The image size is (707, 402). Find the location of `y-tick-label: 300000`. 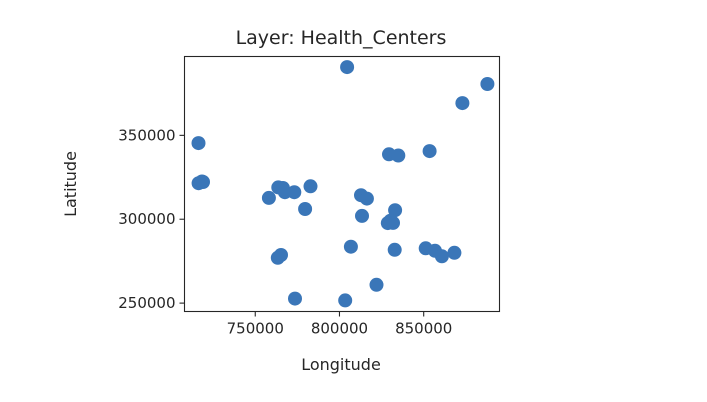

y-tick-label: 300000 is located at coordinates (146, 219).